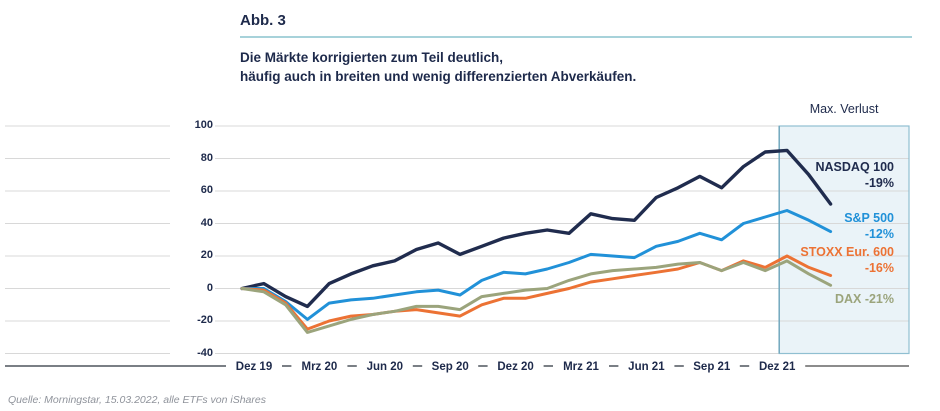  What do you see at coordinates (847, 252) in the screenshot?
I see `series-name: STOXX Eur. 600` at bounding box center [847, 252].